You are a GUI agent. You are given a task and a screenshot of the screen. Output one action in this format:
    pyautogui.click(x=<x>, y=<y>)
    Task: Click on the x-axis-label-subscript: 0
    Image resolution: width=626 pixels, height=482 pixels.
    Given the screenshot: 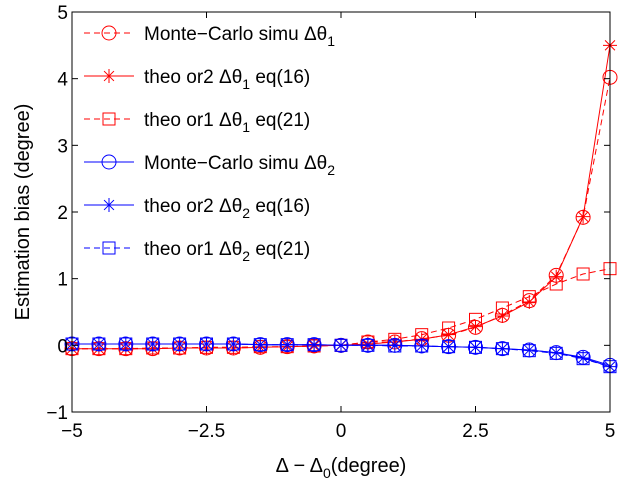 What is the action you would take?
    pyautogui.click(x=327, y=473)
    